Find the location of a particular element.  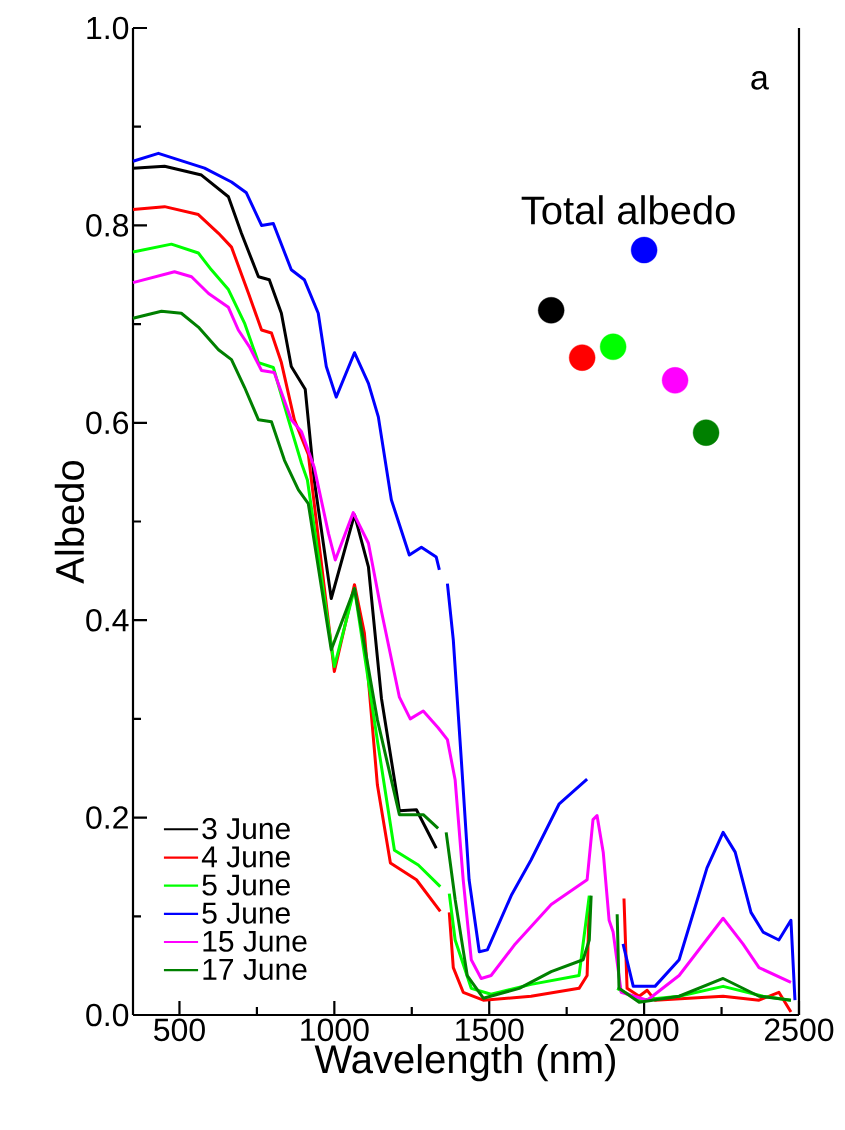

y-tick-label: 0.4 is located at coordinates (107, 620).